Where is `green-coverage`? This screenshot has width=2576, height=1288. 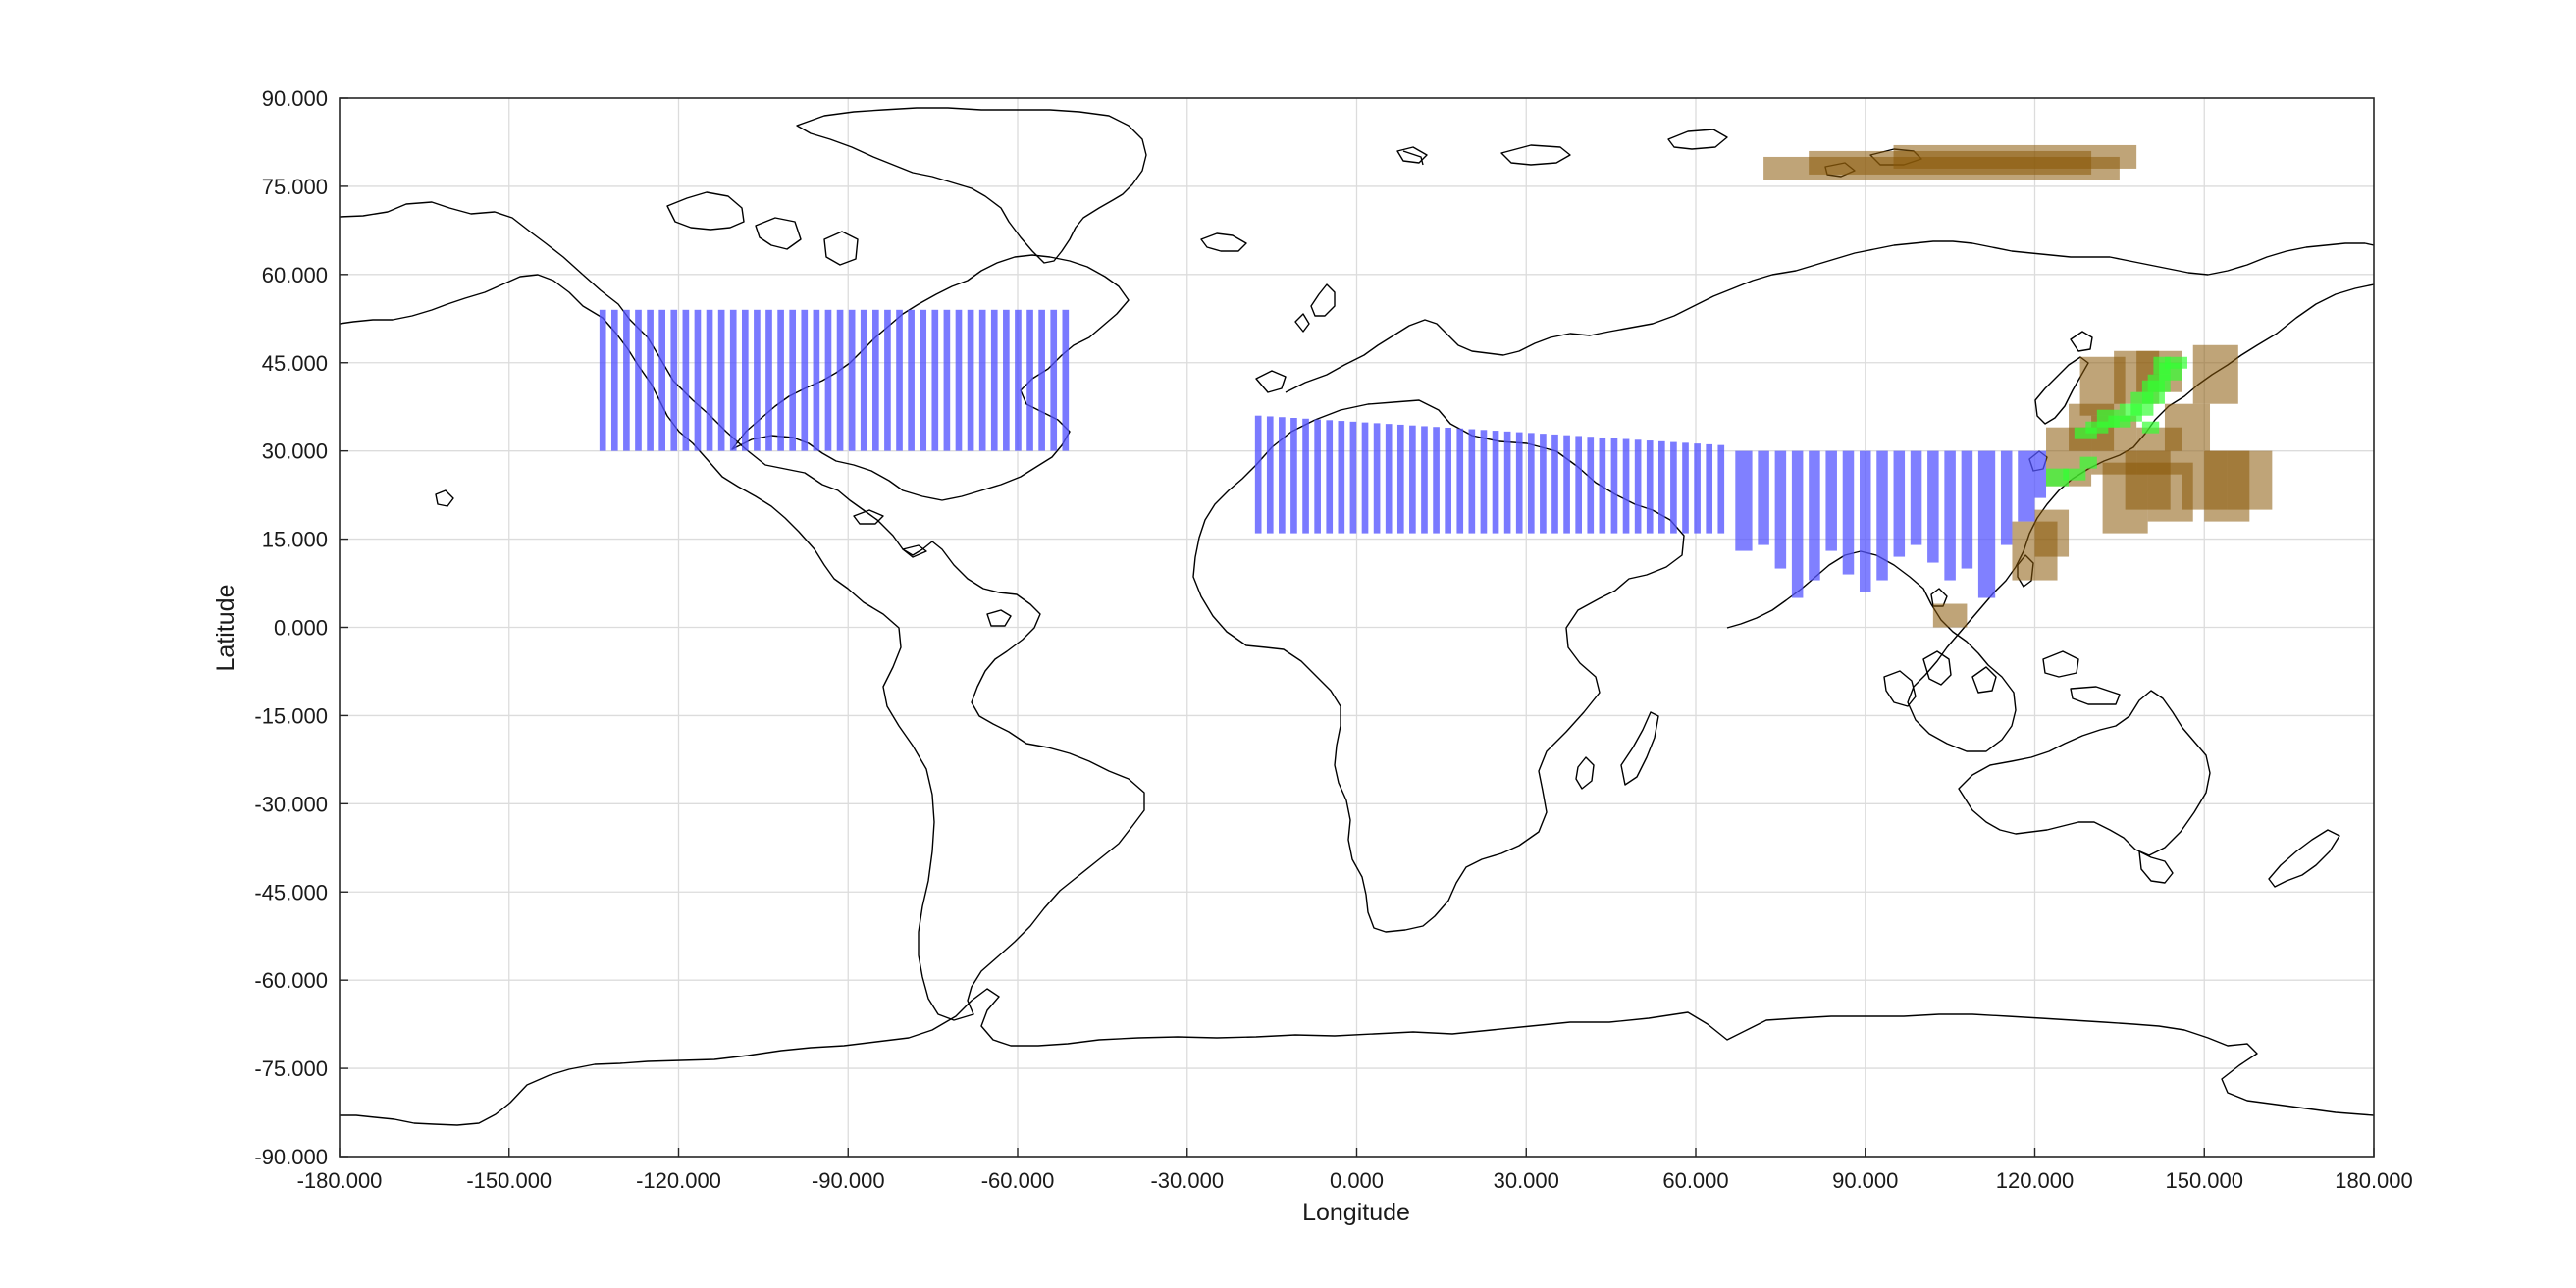
green-coverage is located at coordinates (2116, 421).